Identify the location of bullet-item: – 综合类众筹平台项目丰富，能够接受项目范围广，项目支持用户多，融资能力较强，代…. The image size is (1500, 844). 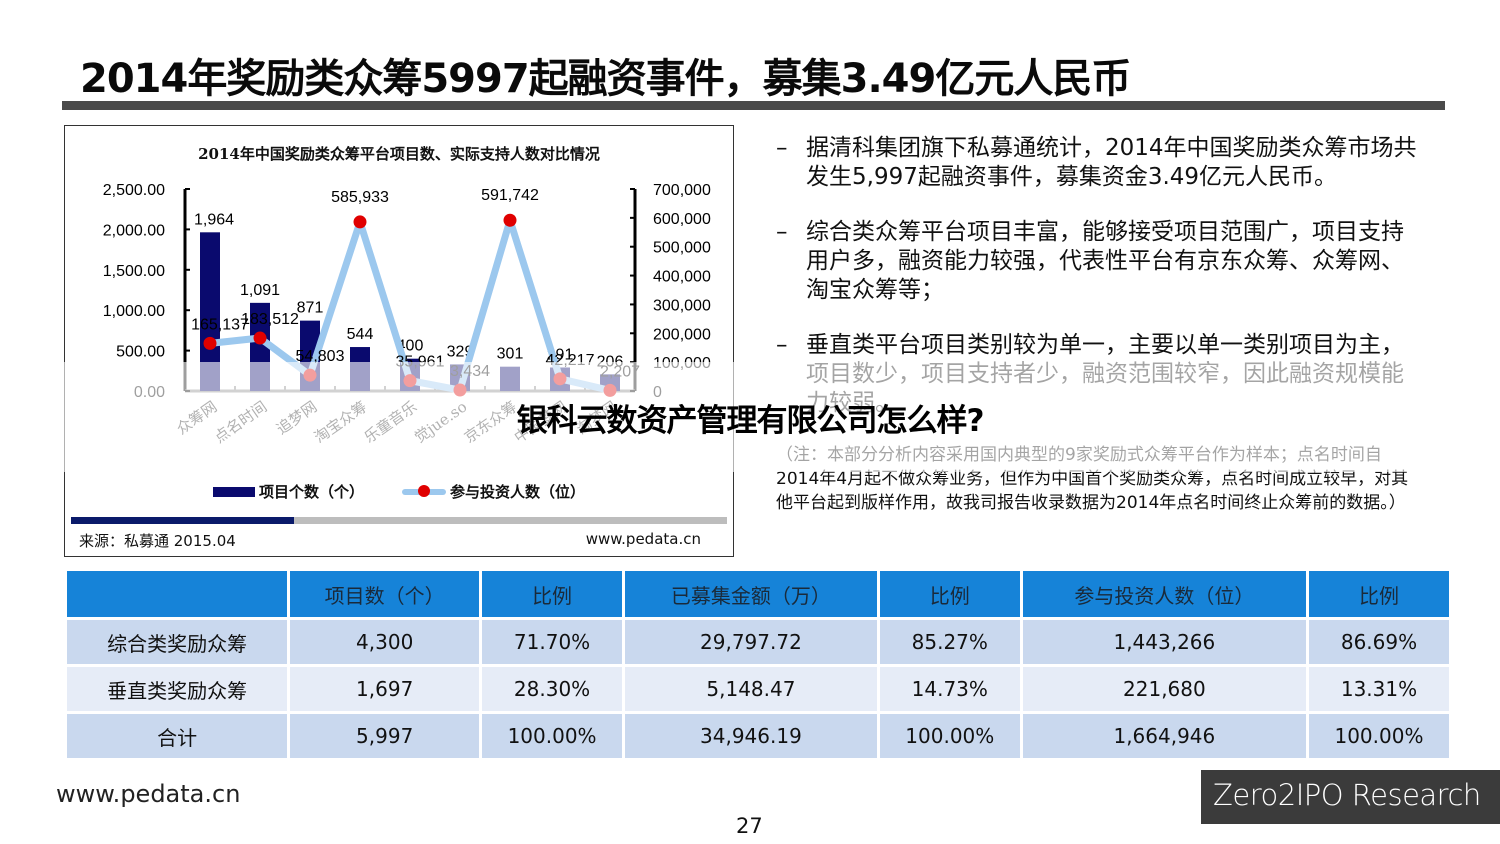
(1090, 261).